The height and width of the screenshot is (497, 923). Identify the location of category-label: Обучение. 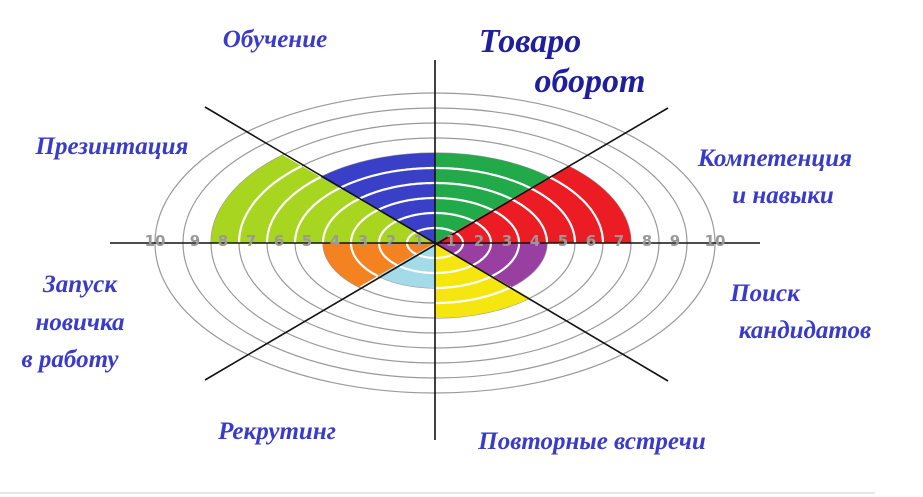
(275, 39).